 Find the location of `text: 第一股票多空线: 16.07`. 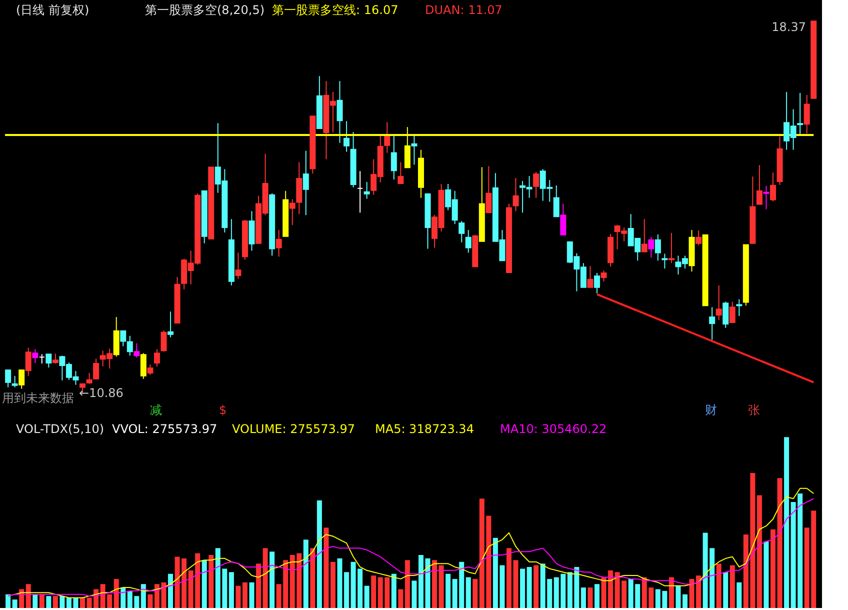

text: 第一股票多空线: 16.07 is located at coordinates (335, 10).